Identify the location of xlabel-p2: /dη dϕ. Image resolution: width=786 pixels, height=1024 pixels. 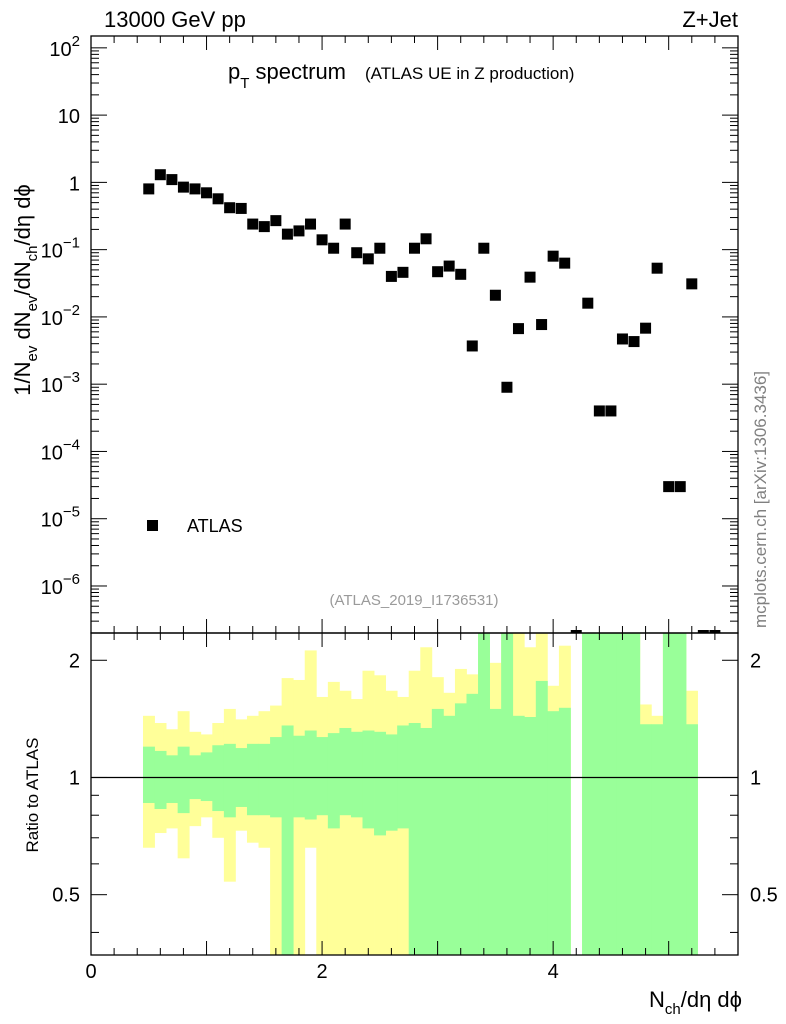
(711, 999).